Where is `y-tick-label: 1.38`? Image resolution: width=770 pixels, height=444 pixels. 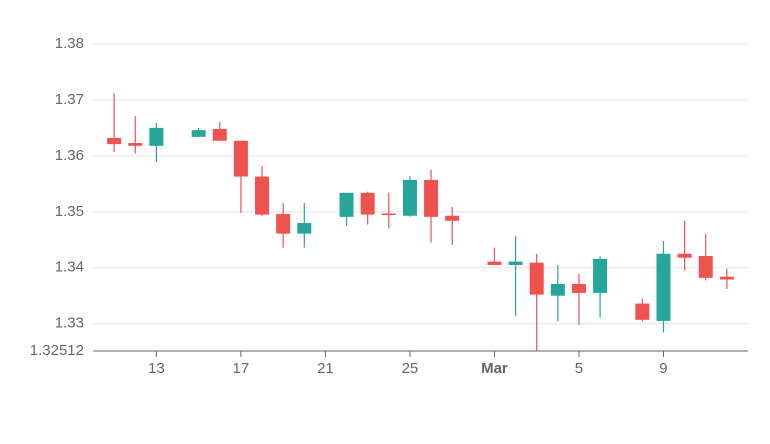
y-tick-label: 1.38 is located at coordinates (69, 43).